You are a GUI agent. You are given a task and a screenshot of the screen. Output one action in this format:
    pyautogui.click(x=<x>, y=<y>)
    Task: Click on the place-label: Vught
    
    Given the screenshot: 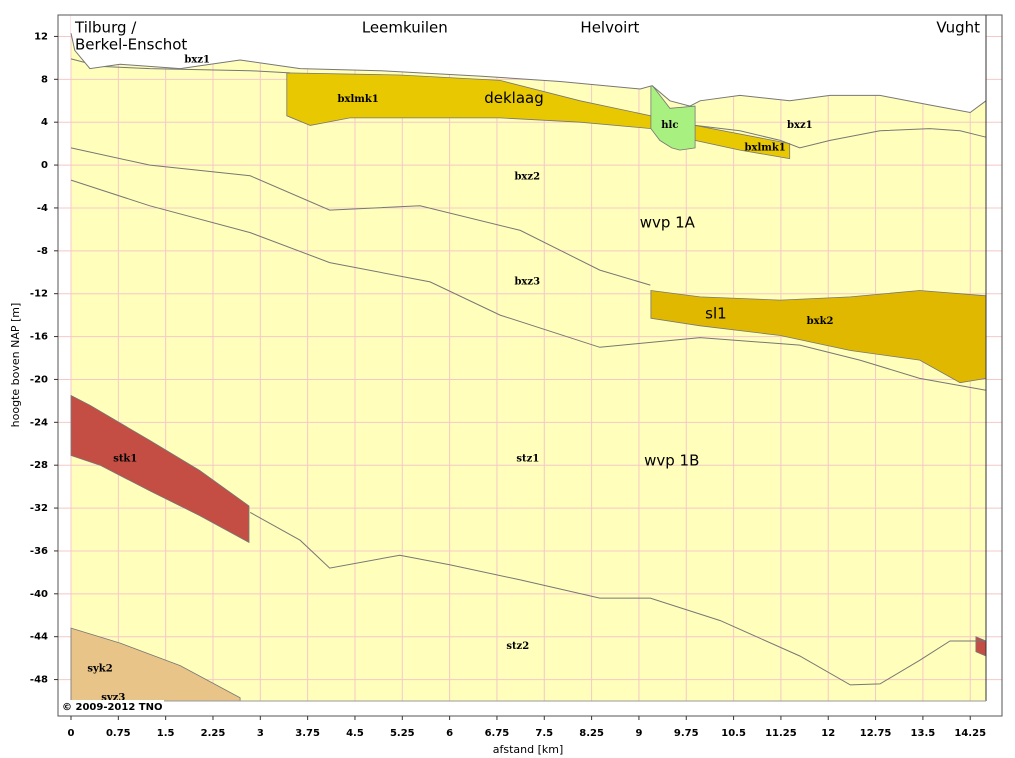 What is the action you would take?
    pyautogui.click(x=958, y=28)
    